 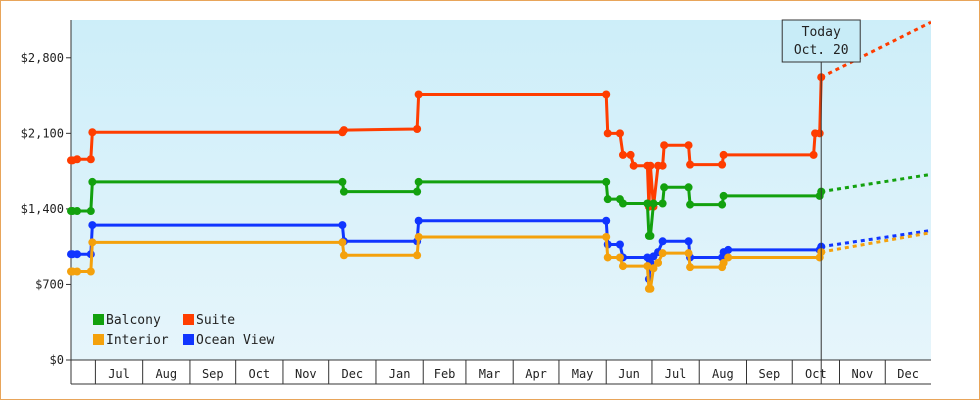 What do you see at coordinates (723, 374) in the screenshot?
I see `x-tick-label: Aug` at bounding box center [723, 374].